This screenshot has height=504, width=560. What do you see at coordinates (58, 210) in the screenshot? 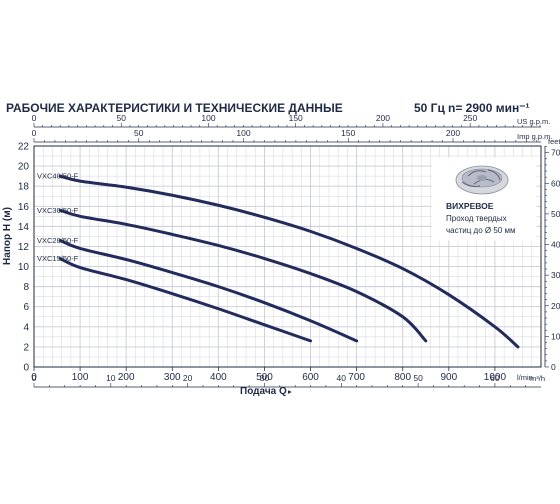
I see `series-label: VXC30/50-F` at bounding box center [58, 210].